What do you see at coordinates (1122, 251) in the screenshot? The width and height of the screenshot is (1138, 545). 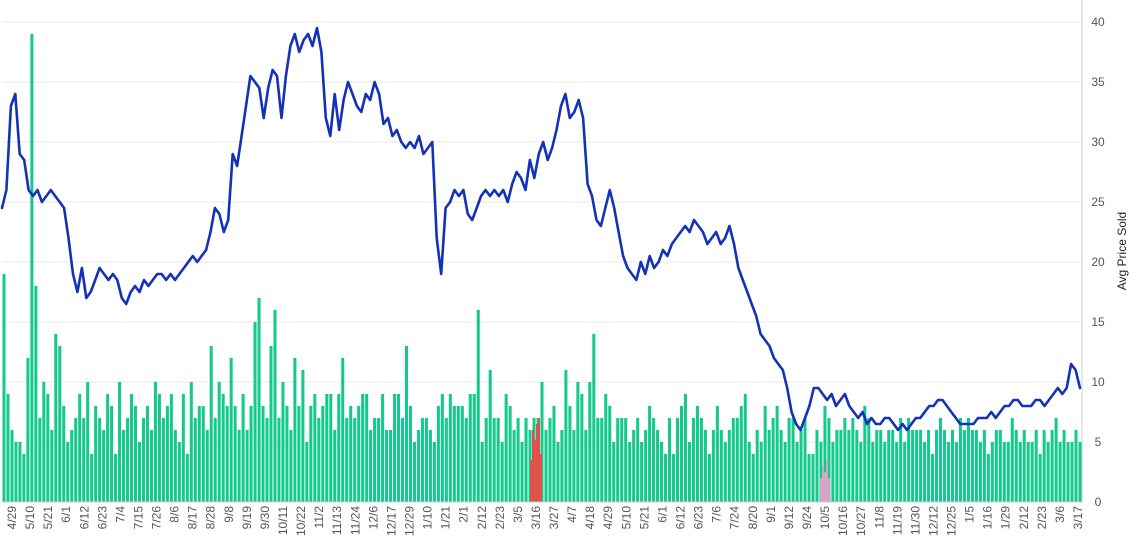 I see `y-axis-title: Avg Price Sold` at bounding box center [1122, 251].